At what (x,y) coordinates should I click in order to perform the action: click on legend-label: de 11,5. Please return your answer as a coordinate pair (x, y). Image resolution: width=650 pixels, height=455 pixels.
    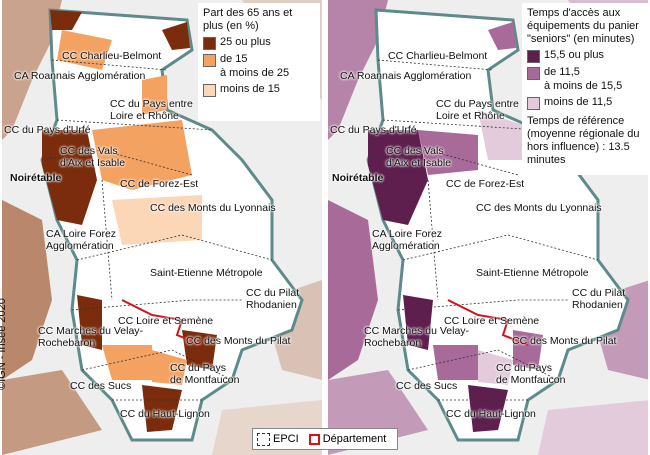
    Looking at the image, I should click on (562, 72).